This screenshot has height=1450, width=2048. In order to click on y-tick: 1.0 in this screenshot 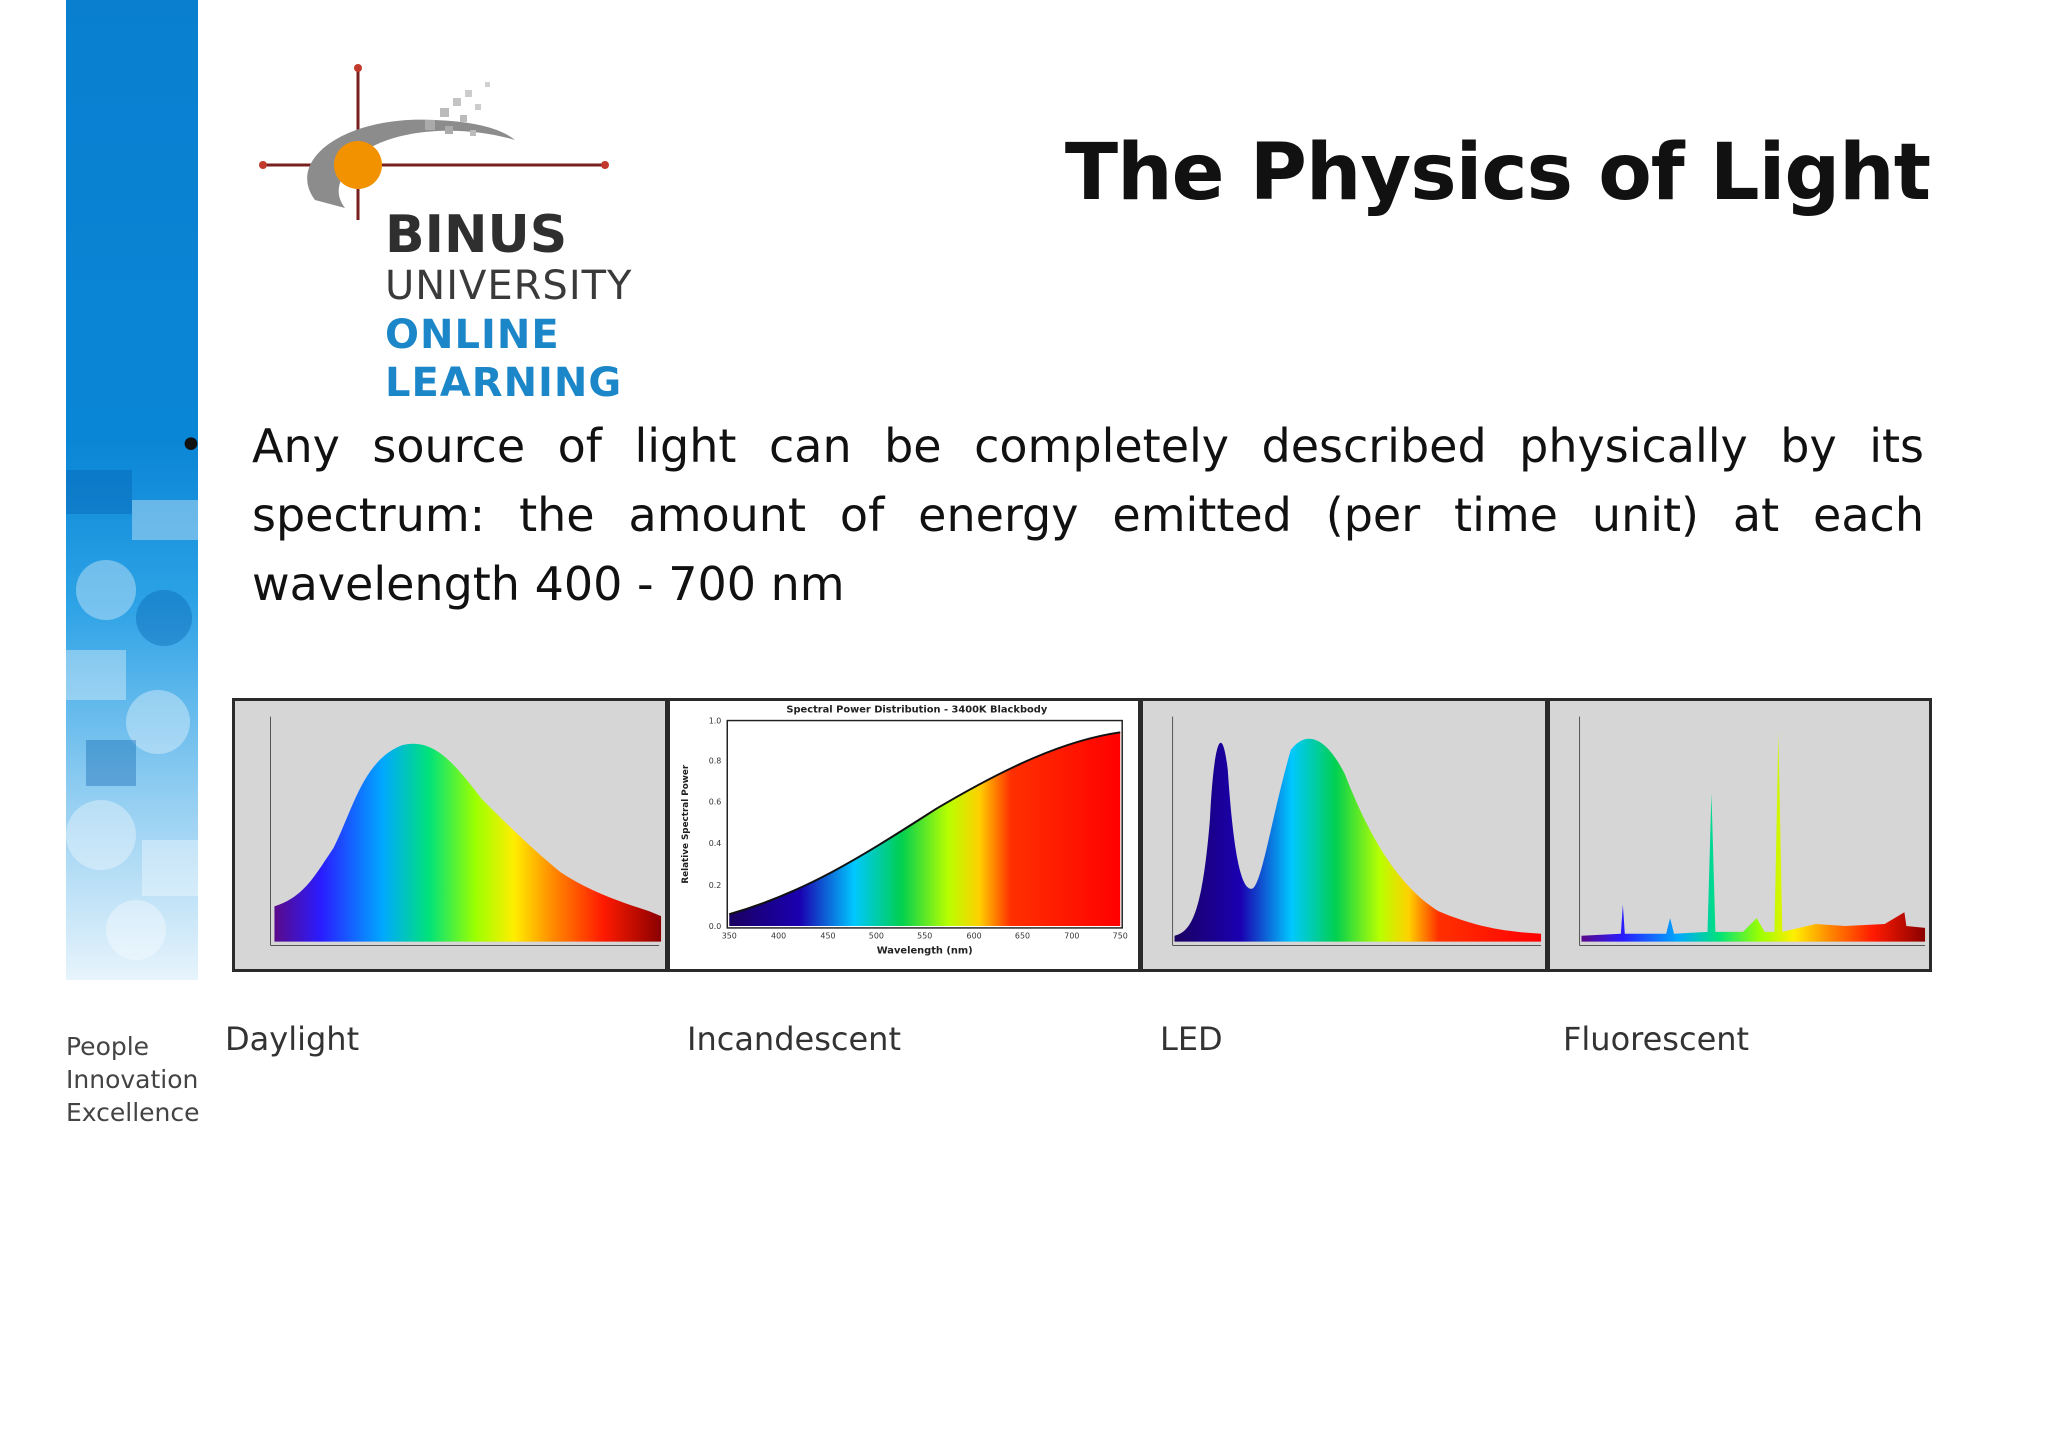, I will do `click(715, 721)`.